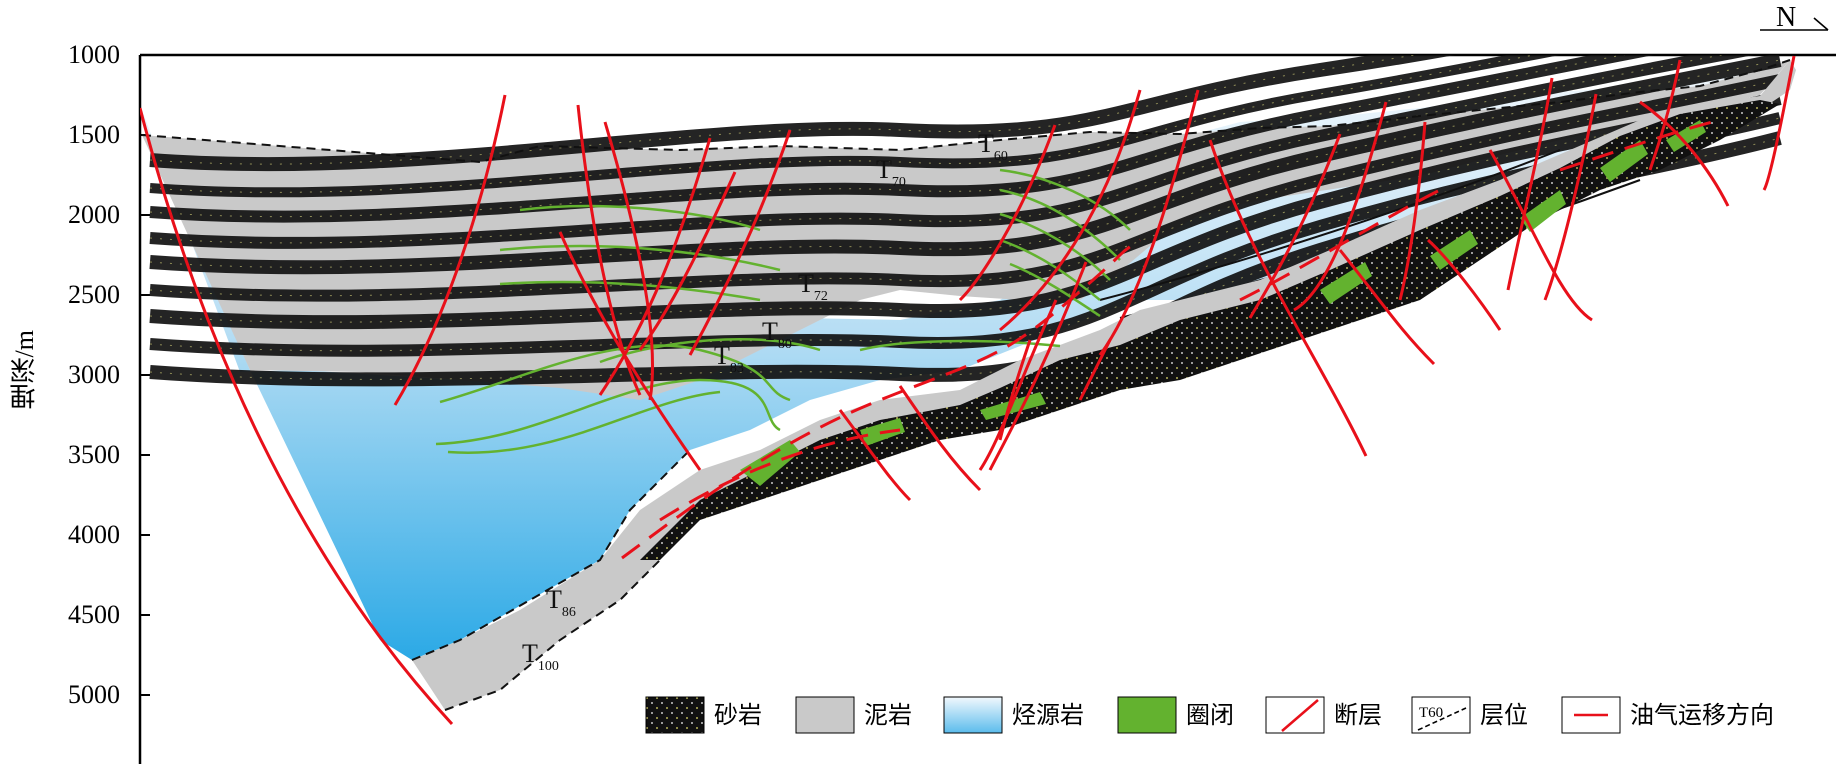 The width and height of the screenshot is (1836, 769). Describe the element at coordinates (1504, 715) in the screenshot. I see `legend-label-horizon: 层位` at that location.